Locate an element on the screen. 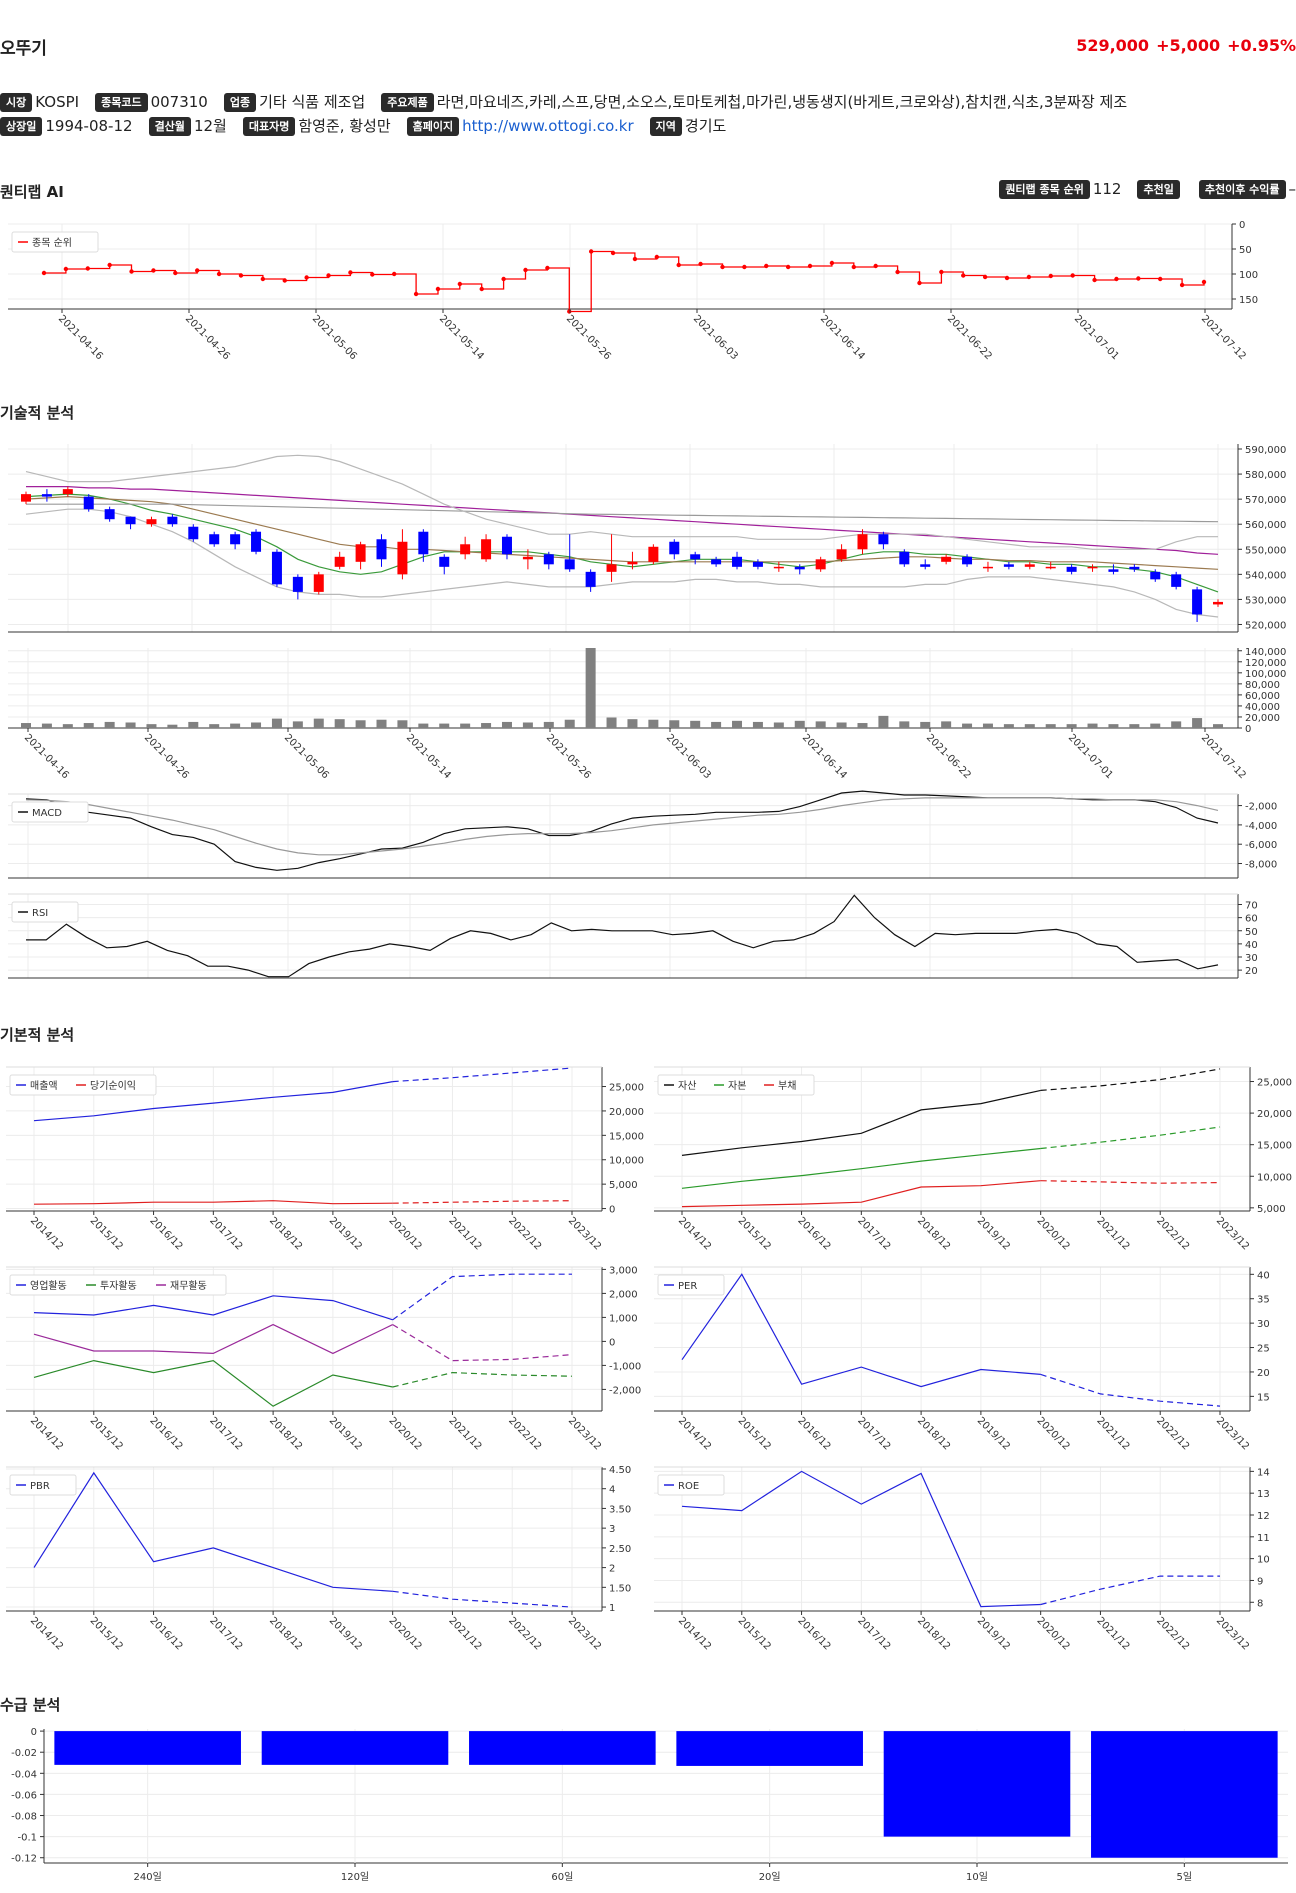 The width and height of the screenshot is (1296, 1893). x-tick-label: 2022/12 is located at coordinates (1172, 1433).